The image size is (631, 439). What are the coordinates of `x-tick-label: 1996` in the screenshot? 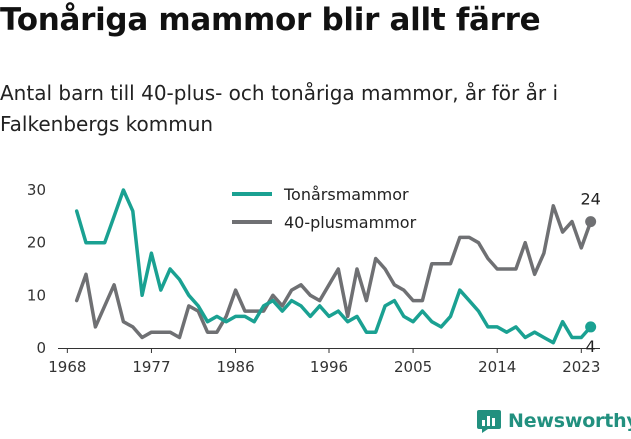 It's located at (329, 367).